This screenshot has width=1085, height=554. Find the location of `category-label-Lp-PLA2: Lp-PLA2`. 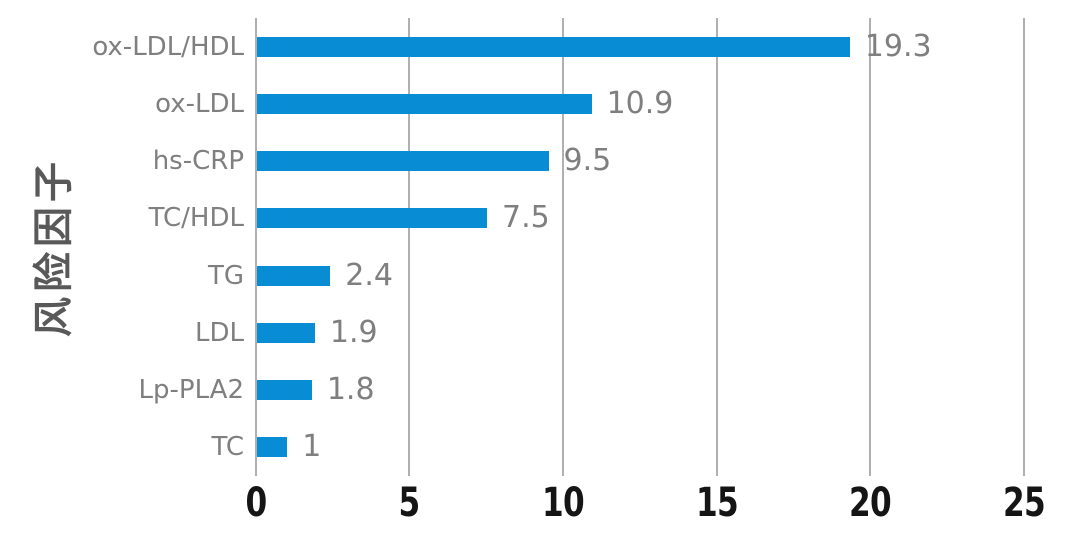

category-label-Lp-PLA2: Lp-PLA2 is located at coordinates (191, 390).